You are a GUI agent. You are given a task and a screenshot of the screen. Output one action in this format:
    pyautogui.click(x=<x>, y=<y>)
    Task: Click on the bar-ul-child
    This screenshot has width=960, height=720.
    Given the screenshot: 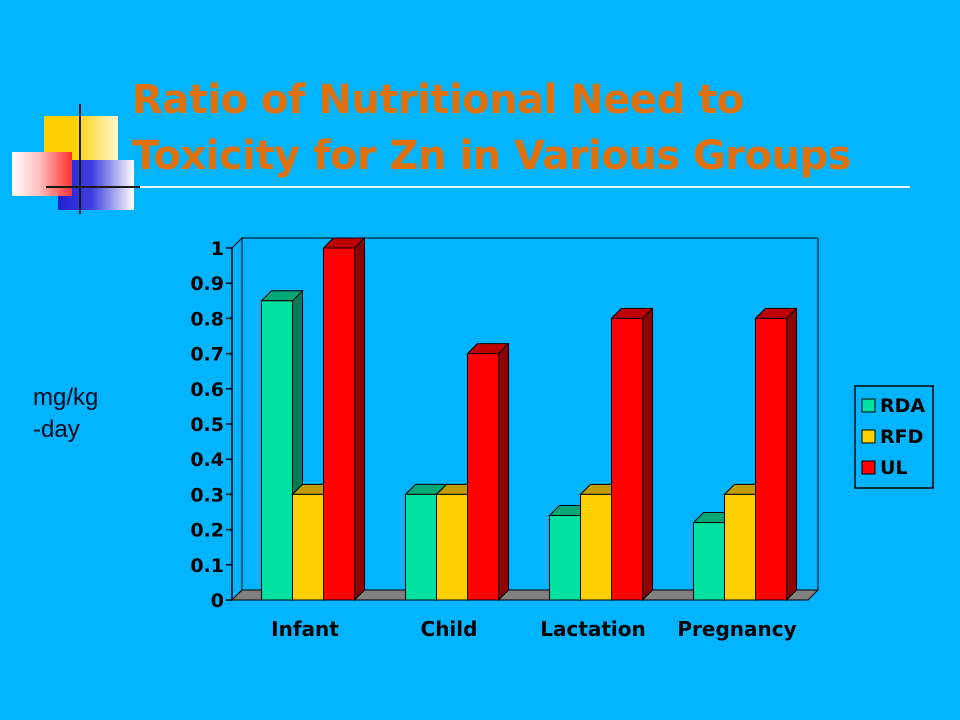 What is the action you would take?
    pyautogui.click(x=488, y=472)
    